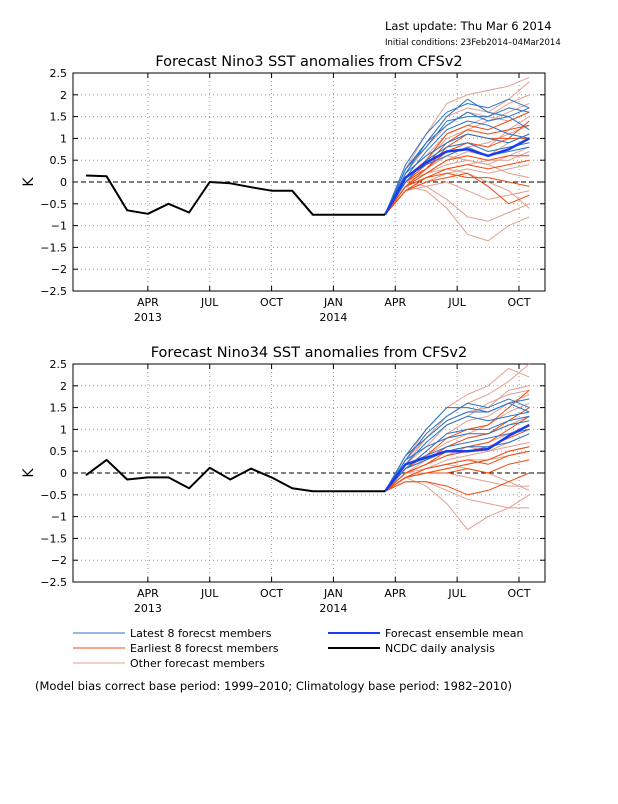 The image size is (618, 804). Describe the element at coordinates (148, 317) in the screenshot. I see `nino3-xtick-year: 2013` at that location.